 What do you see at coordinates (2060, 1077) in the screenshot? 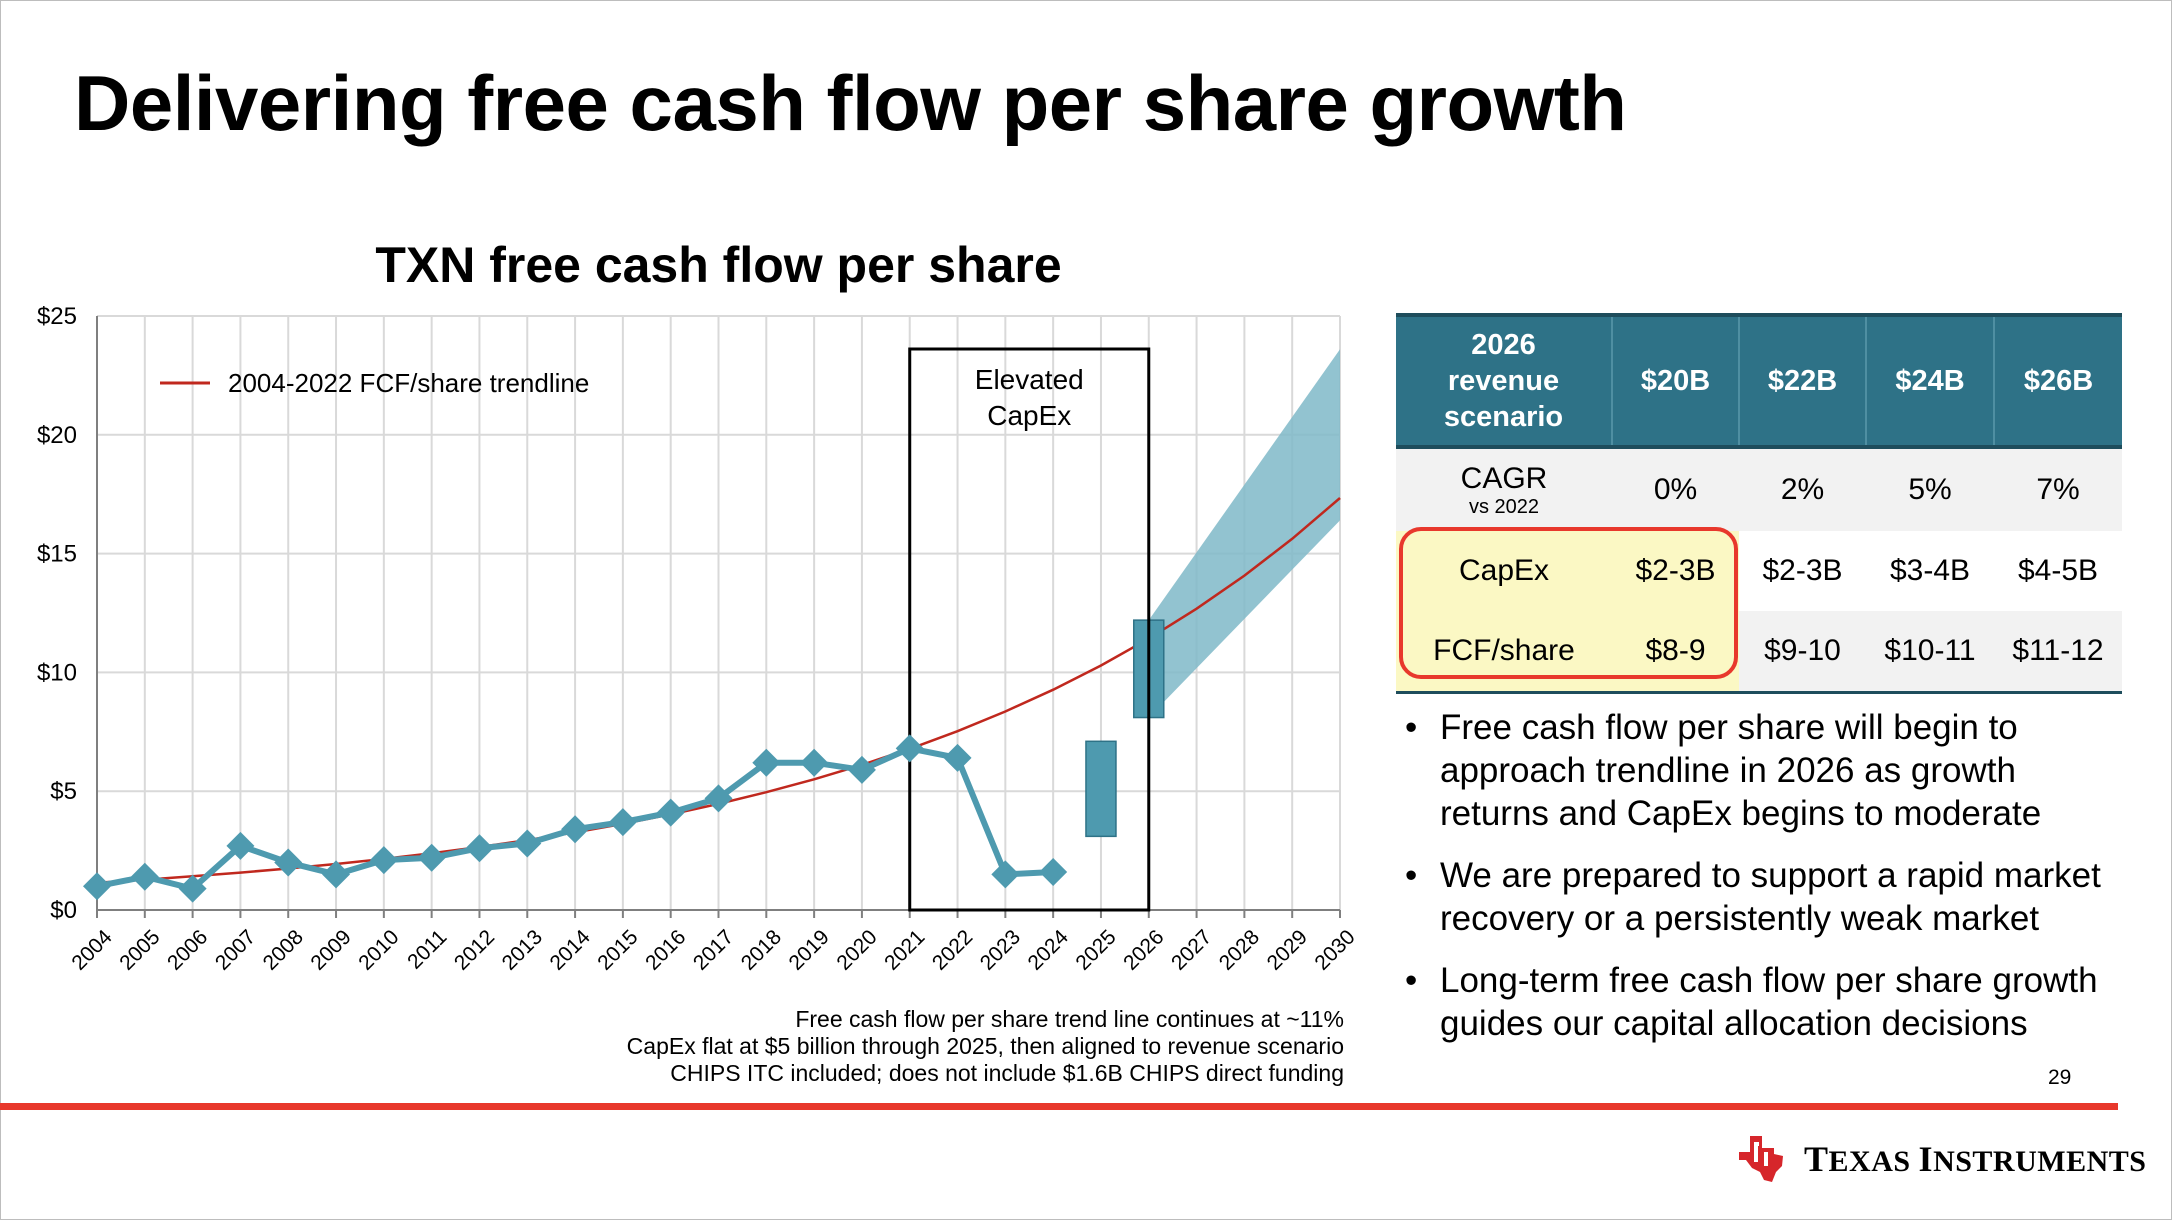
I see `page-number: 29` at bounding box center [2060, 1077].